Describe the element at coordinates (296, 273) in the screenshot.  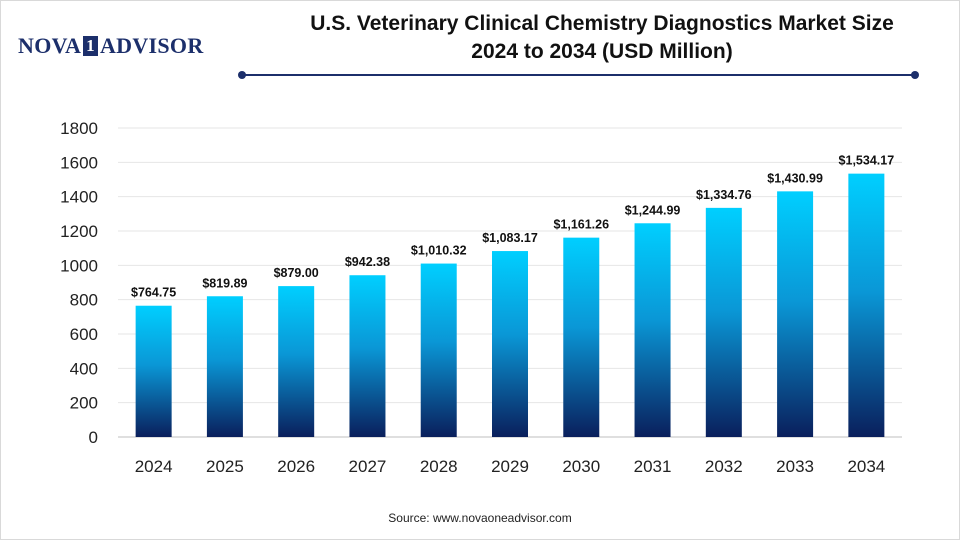
I see `data-label: $879.00` at that location.